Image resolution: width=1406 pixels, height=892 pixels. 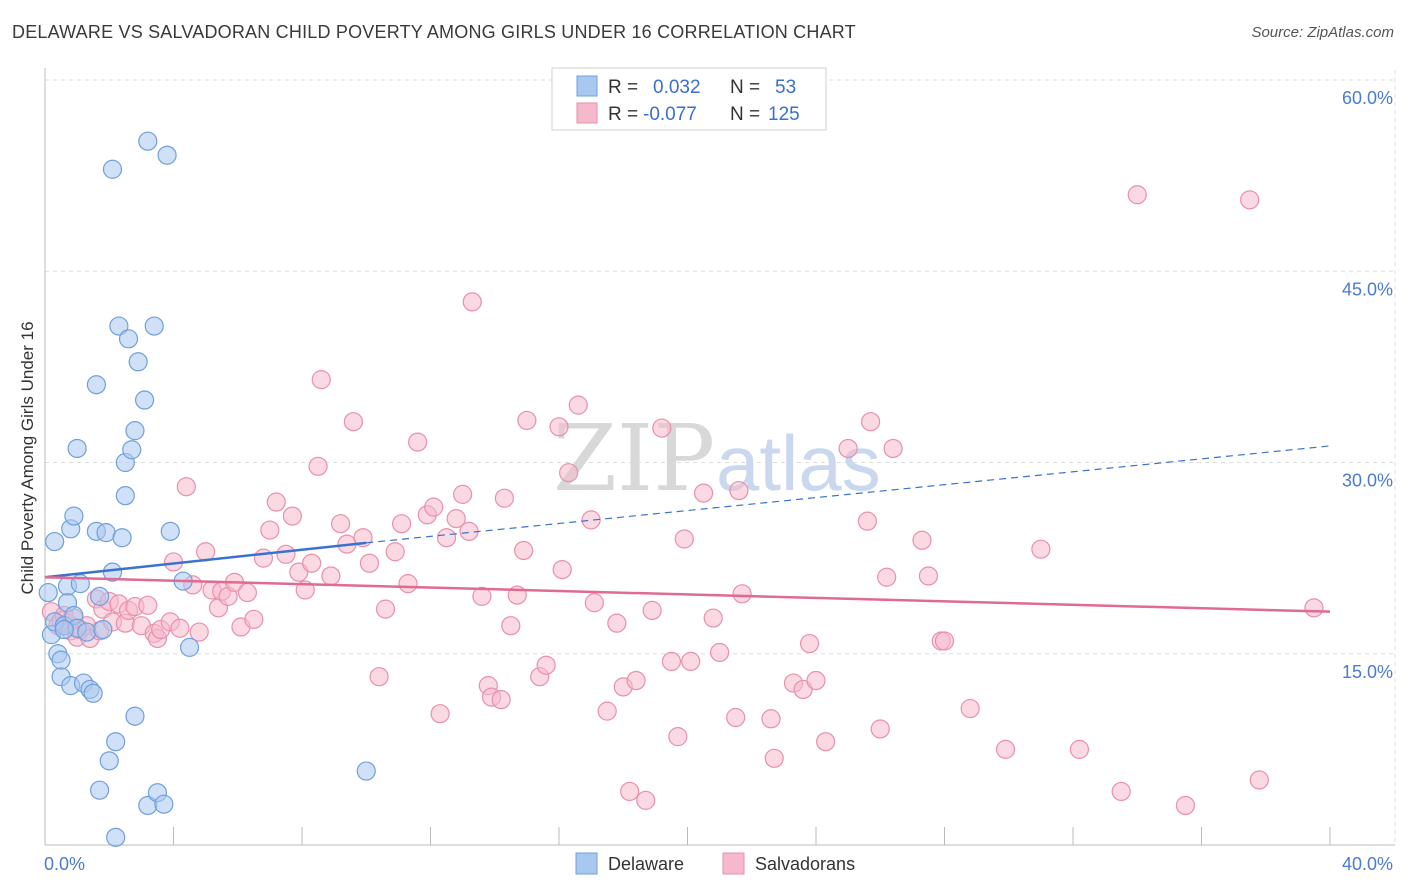 I want to click on bottom-legend-label-salvadorans: Salvadorans, so click(x=805, y=864).